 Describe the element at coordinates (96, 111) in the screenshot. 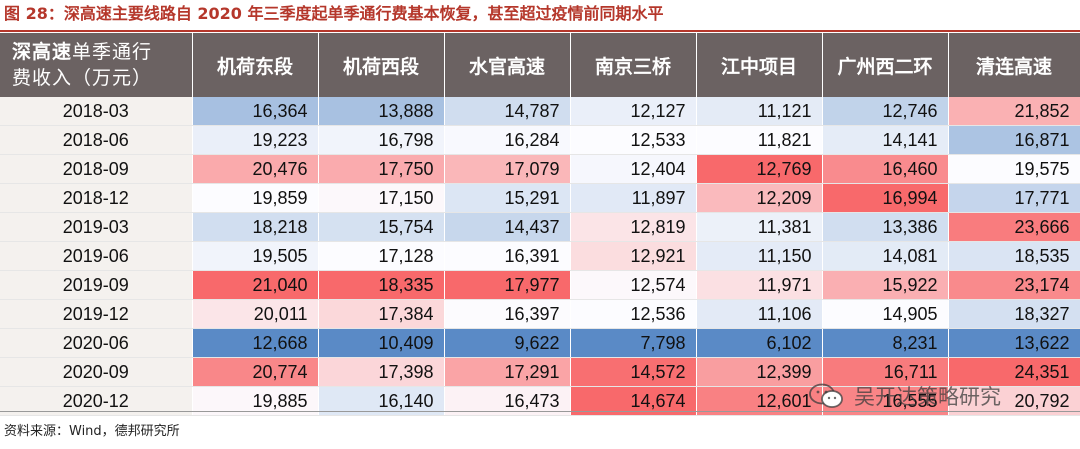

I see `row-period-label: 2018-03` at that location.